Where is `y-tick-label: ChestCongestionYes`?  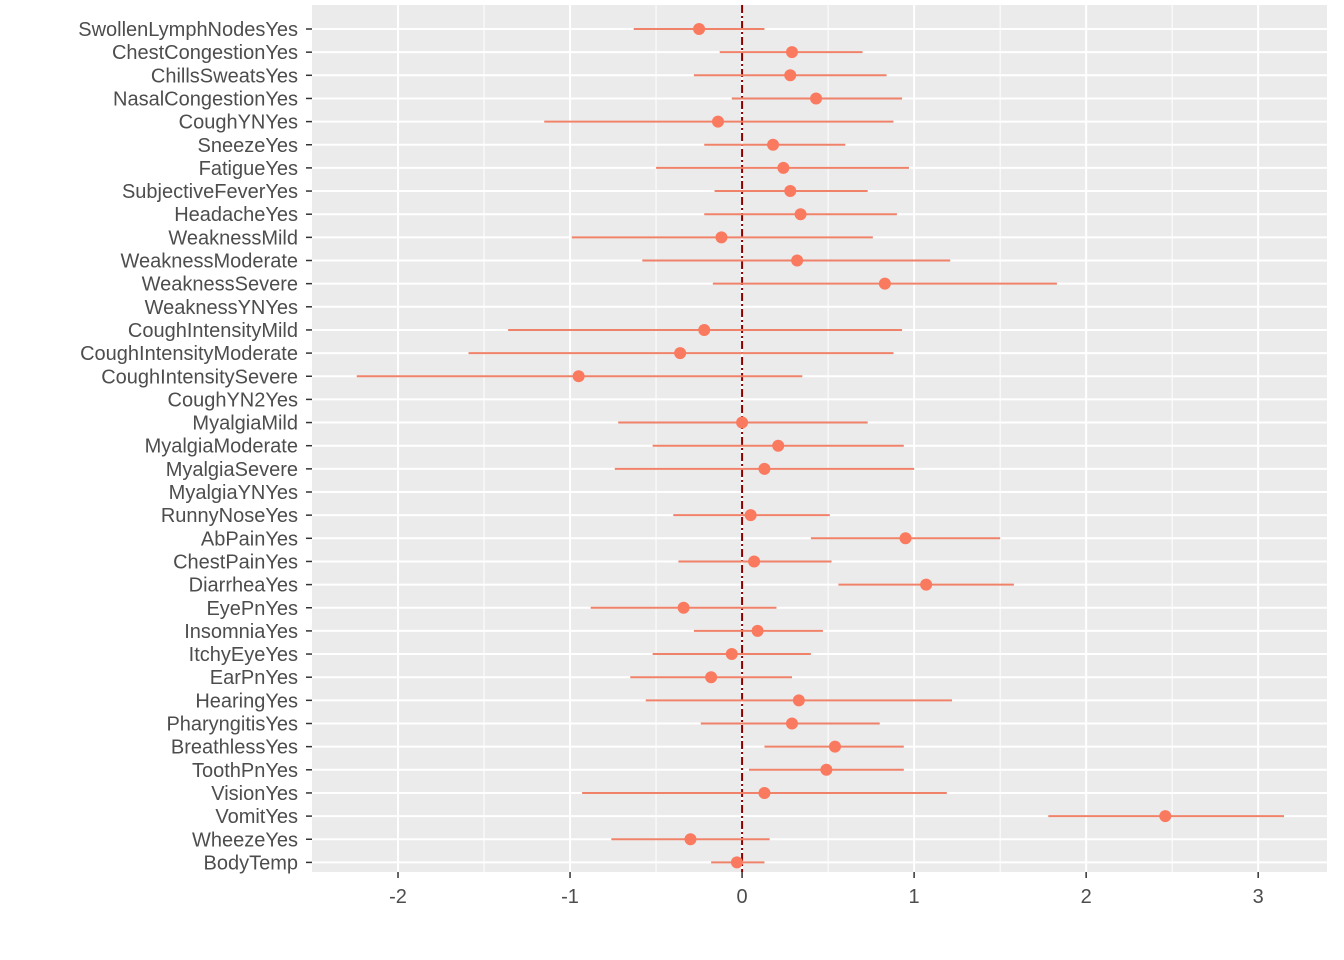
y-tick-label: ChestCongestionYes is located at coordinates (205, 53).